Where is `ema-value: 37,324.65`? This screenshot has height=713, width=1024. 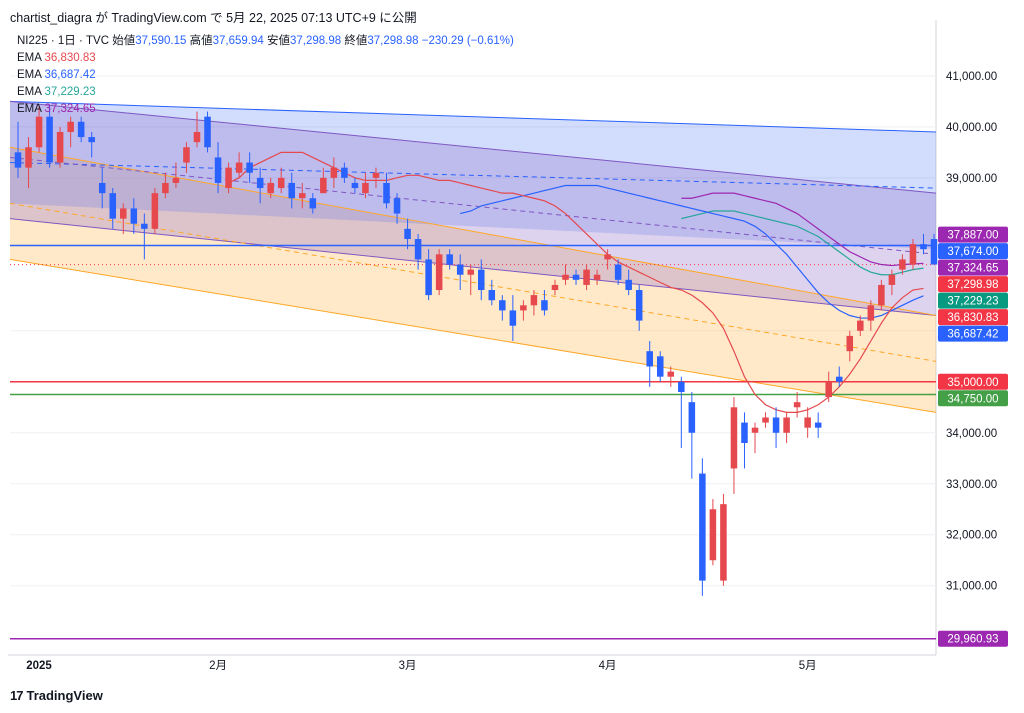
ema-value: 37,324.65 is located at coordinates (70, 109).